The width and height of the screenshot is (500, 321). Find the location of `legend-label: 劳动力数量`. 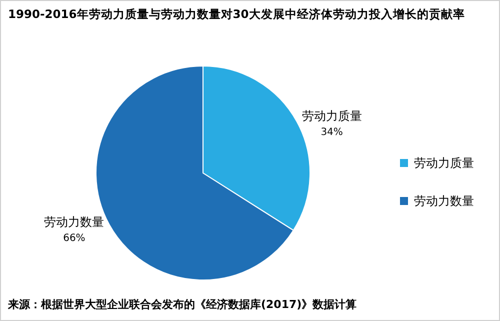

legend-label: 劳动力数量 is located at coordinates (444, 201).